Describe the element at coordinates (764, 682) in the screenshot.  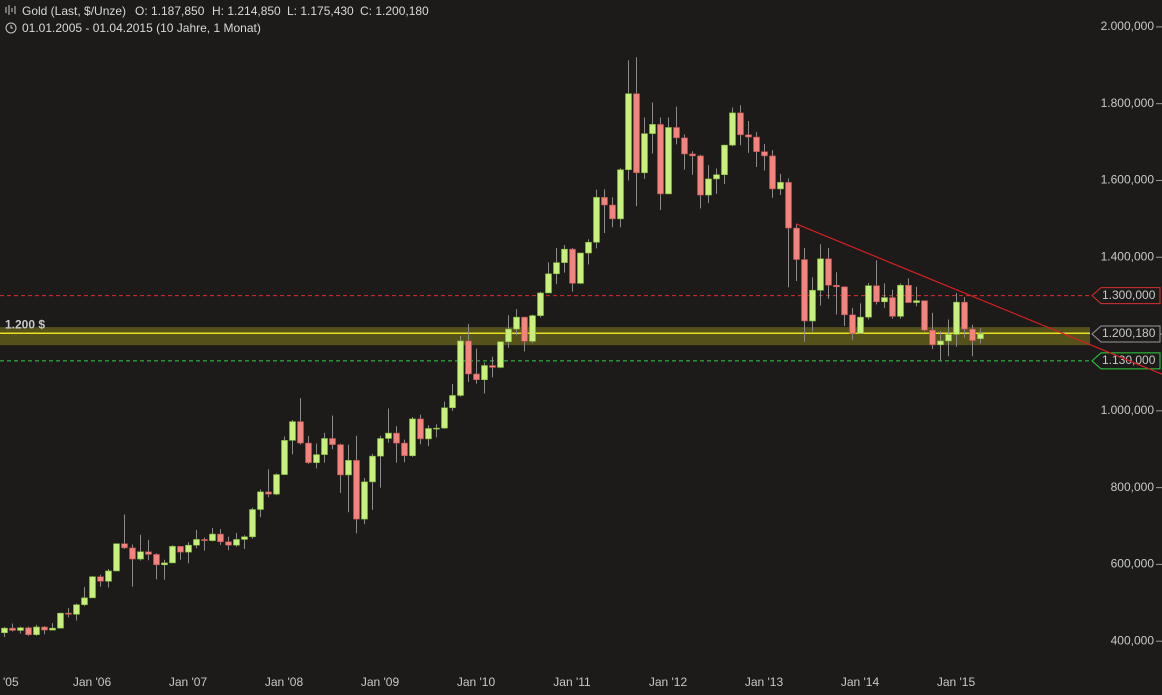
I see `x-tick-label: Jan '13` at that location.